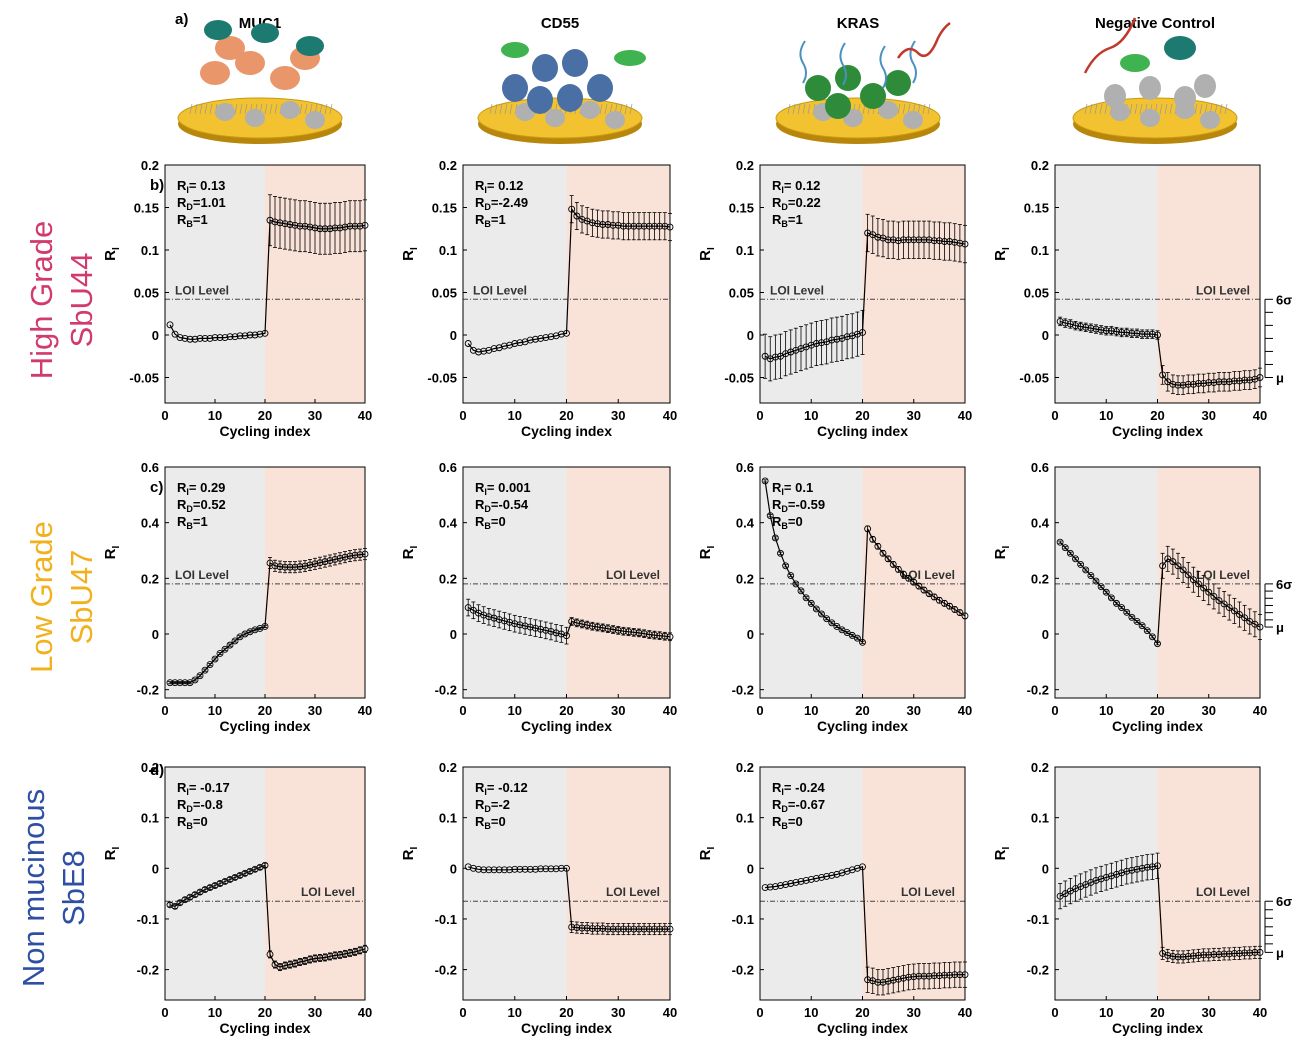 Image resolution: width=1295 pixels, height=1047 pixels. What do you see at coordinates (923, 40) in the screenshot?
I see `dna-target-red` at bounding box center [923, 40].